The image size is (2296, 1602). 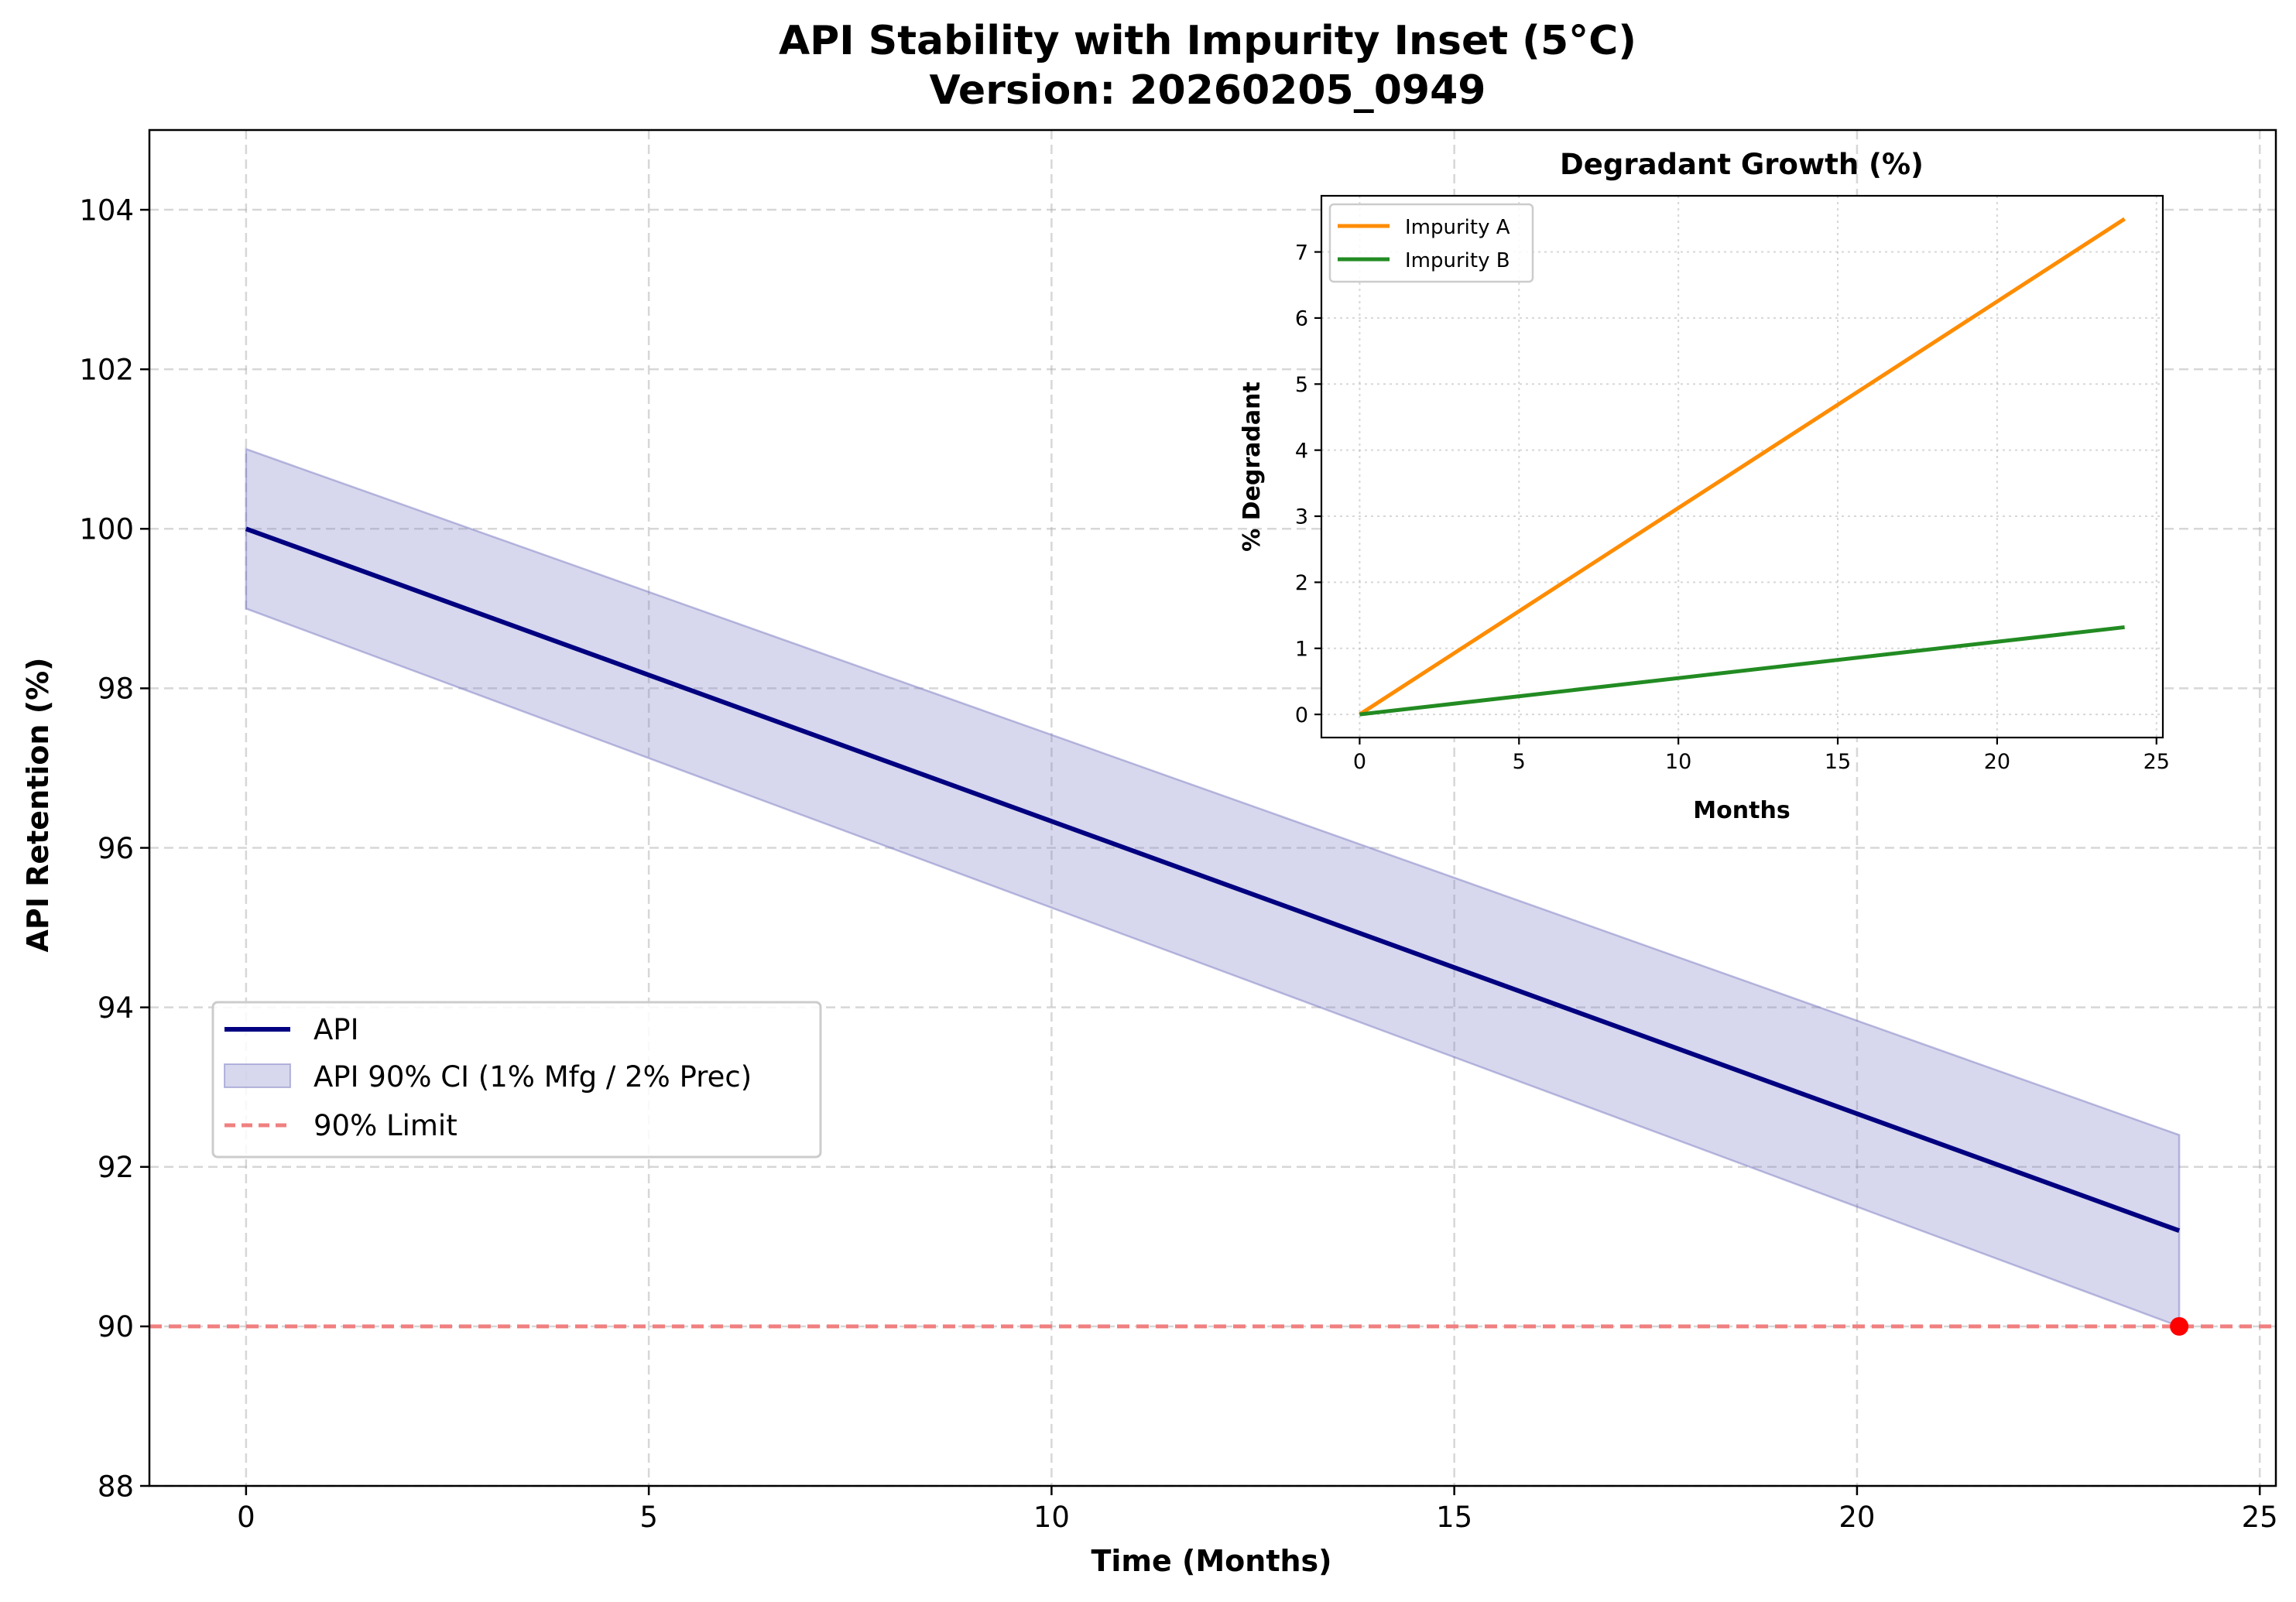 What do you see at coordinates (1519, 762) in the screenshot?
I see `inset-x-tick-label: 5` at bounding box center [1519, 762].